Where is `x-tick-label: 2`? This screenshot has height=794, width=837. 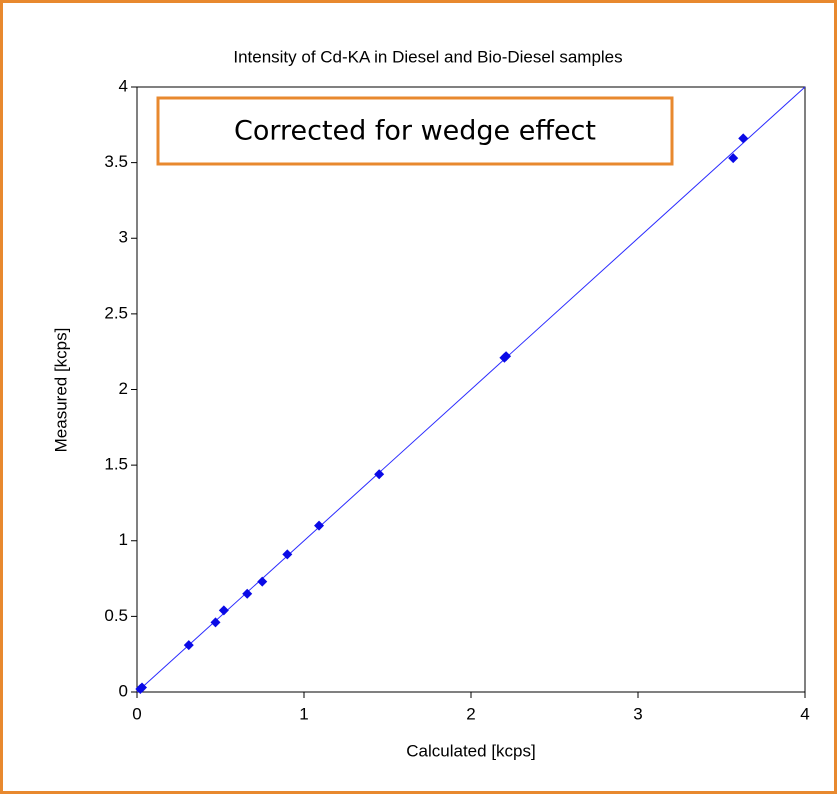
x-tick-label: 2 is located at coordinates (470, 713).